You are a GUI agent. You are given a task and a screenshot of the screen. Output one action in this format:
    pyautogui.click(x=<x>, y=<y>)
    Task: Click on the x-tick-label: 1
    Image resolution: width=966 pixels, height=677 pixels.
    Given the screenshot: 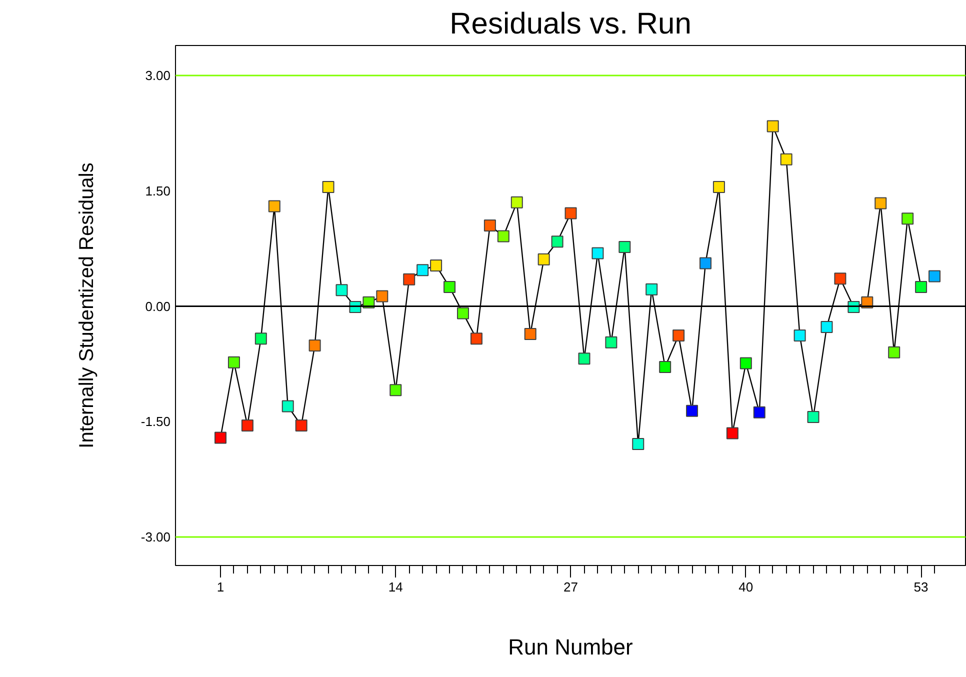 What is the action you would take?
    pyautogui.click(x=220, y=587)
    